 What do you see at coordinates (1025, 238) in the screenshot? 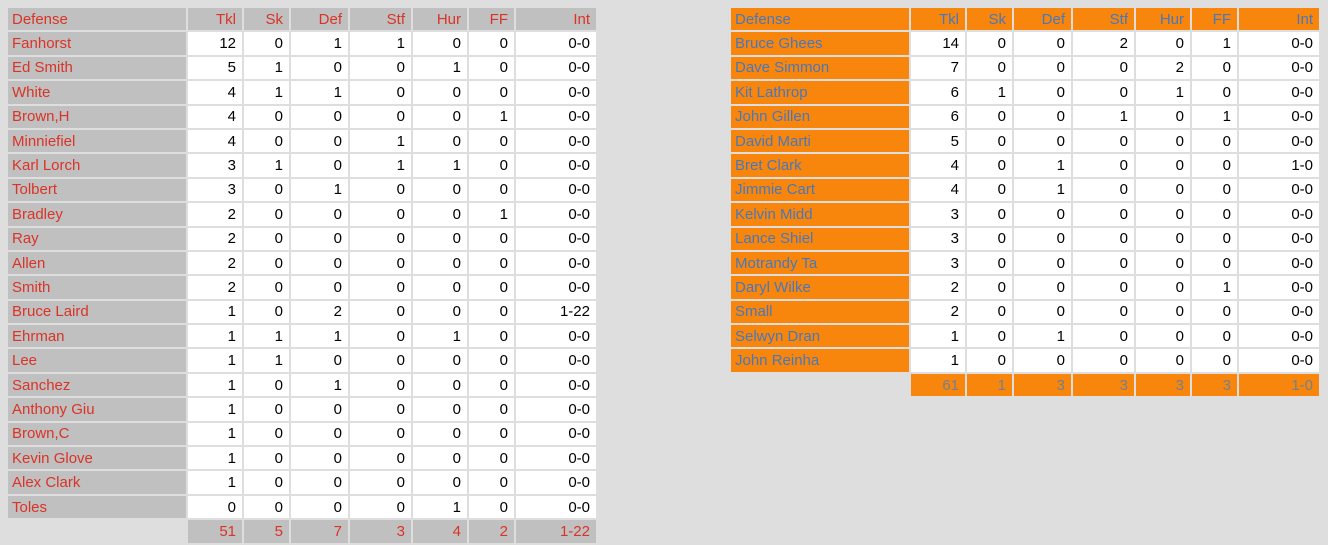
I see `player-row: Lance Shiel 3 0 0 0 0 0 0-0` at bounding box center [1025, 238].